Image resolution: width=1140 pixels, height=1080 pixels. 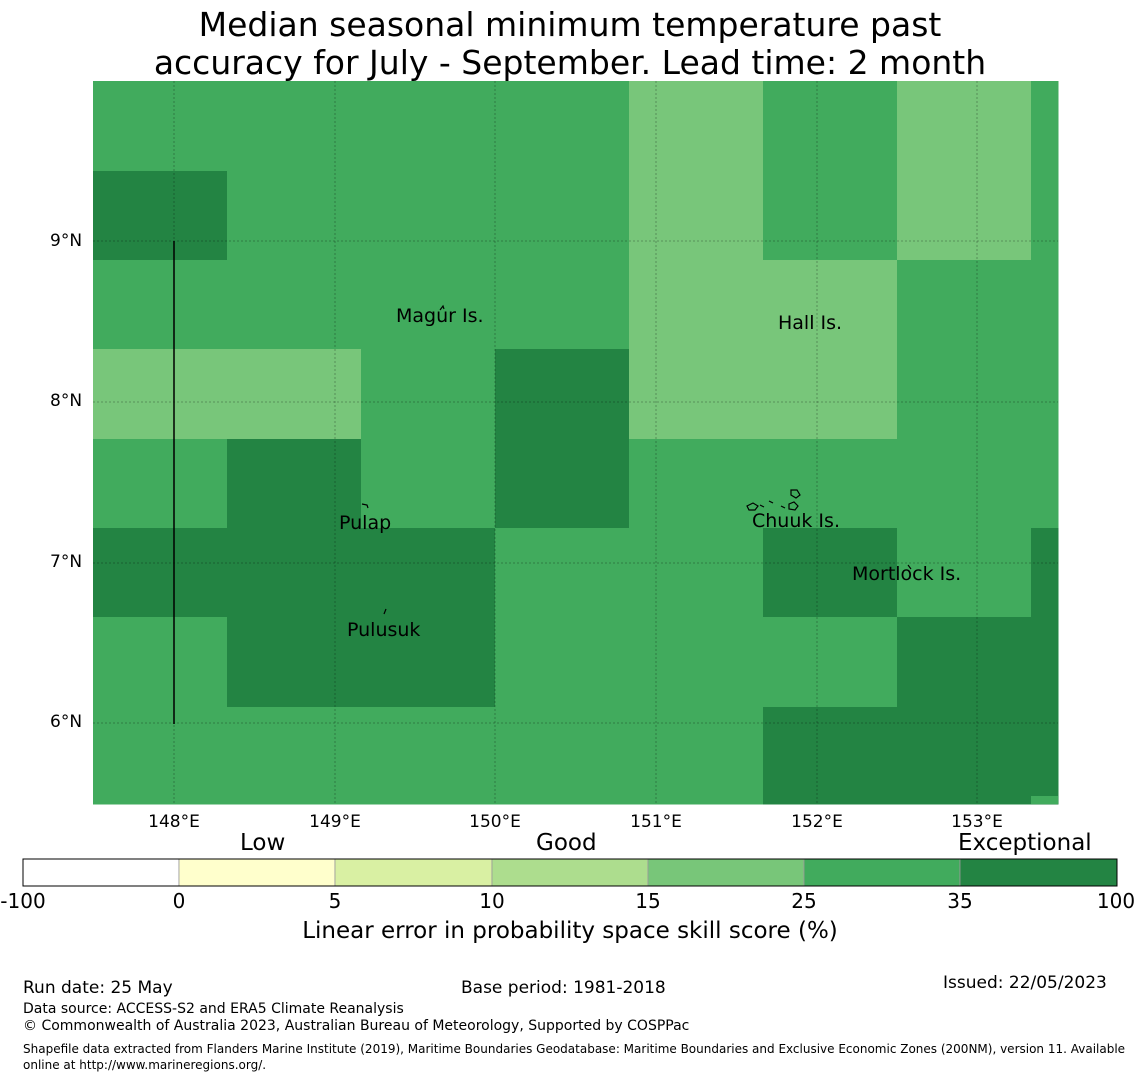 I want to click on lat-label: 8°N, so click(x=66, y=401).